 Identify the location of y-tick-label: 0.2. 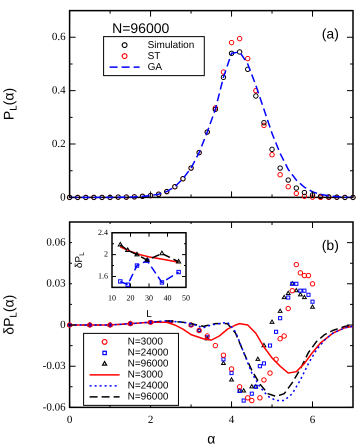
(59, 144).